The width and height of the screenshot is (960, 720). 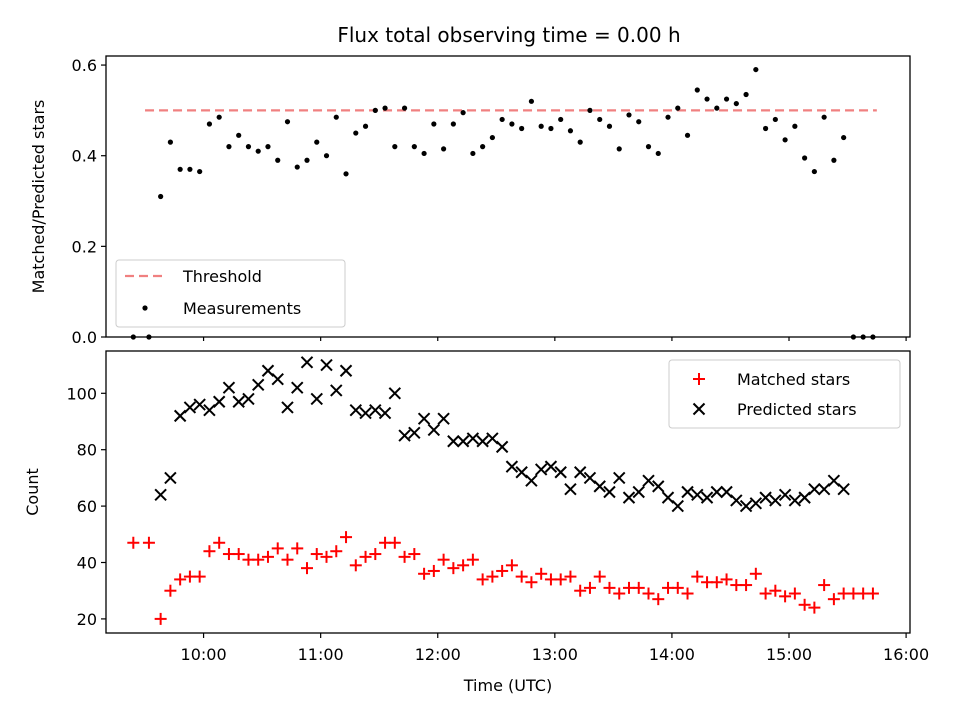 What do you see at coordinates (32, 492) in the screenshot?
I see `bottom-y-axis-label: Count` at bounding box center [32, 492].